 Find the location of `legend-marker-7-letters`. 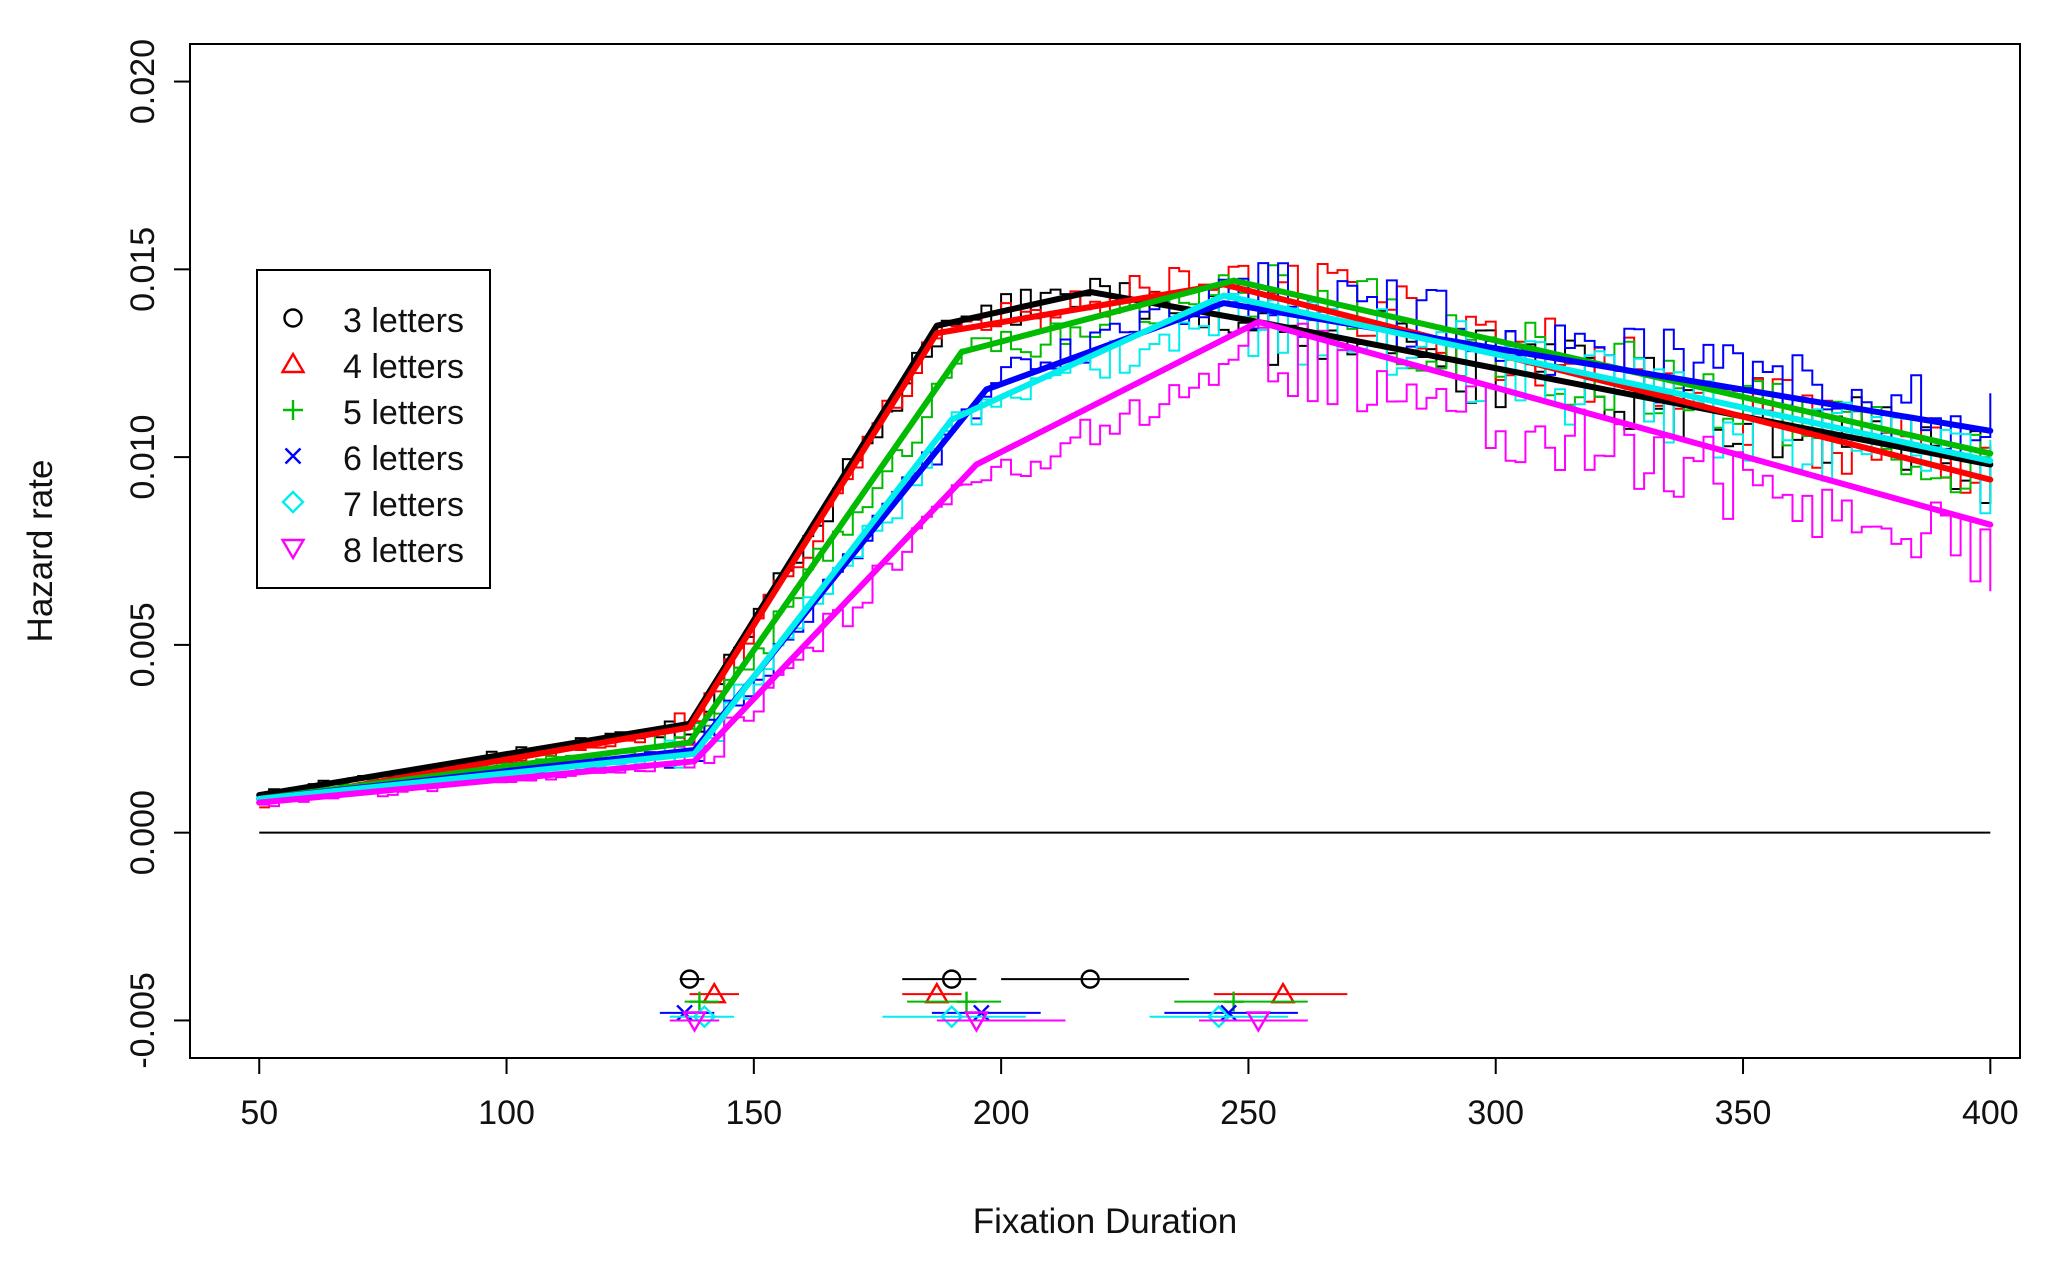

legend-marker-7-letters is located at coordinates (293, 502).